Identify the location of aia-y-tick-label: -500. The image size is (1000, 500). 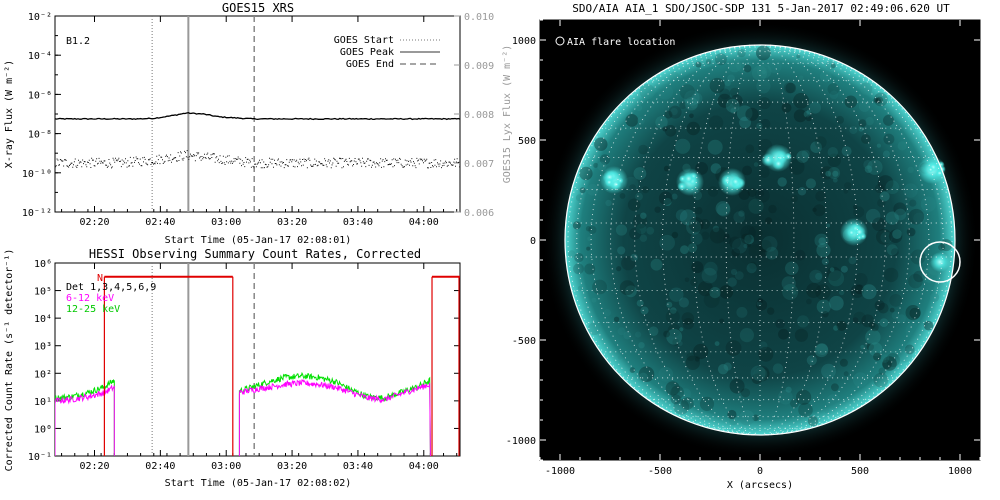
(524, 341).